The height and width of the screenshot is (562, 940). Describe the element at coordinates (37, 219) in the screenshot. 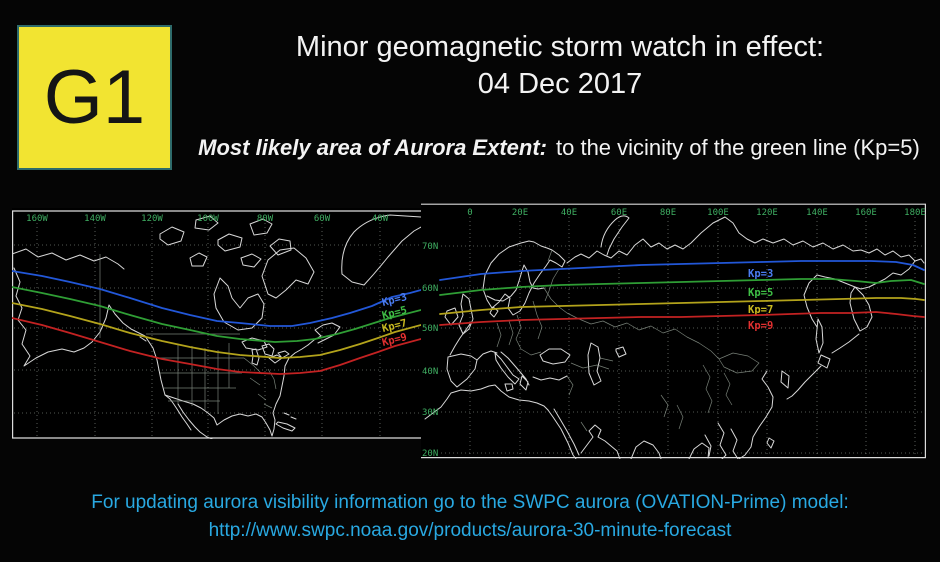

I see `longitude-label: 160W` at that location.